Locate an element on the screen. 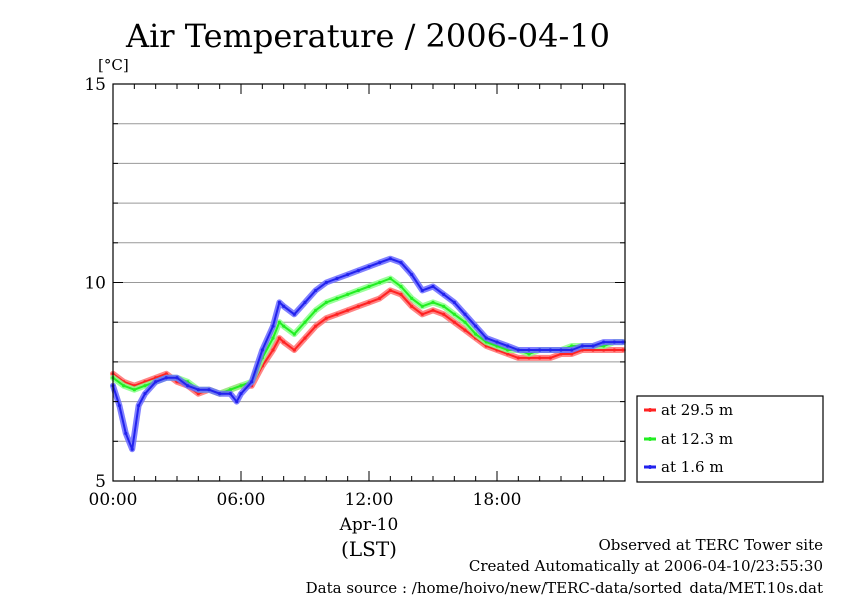 The width and height of the screenshot is (842, 595). y-tick-label: 10 is located at coordinates (95, 284).